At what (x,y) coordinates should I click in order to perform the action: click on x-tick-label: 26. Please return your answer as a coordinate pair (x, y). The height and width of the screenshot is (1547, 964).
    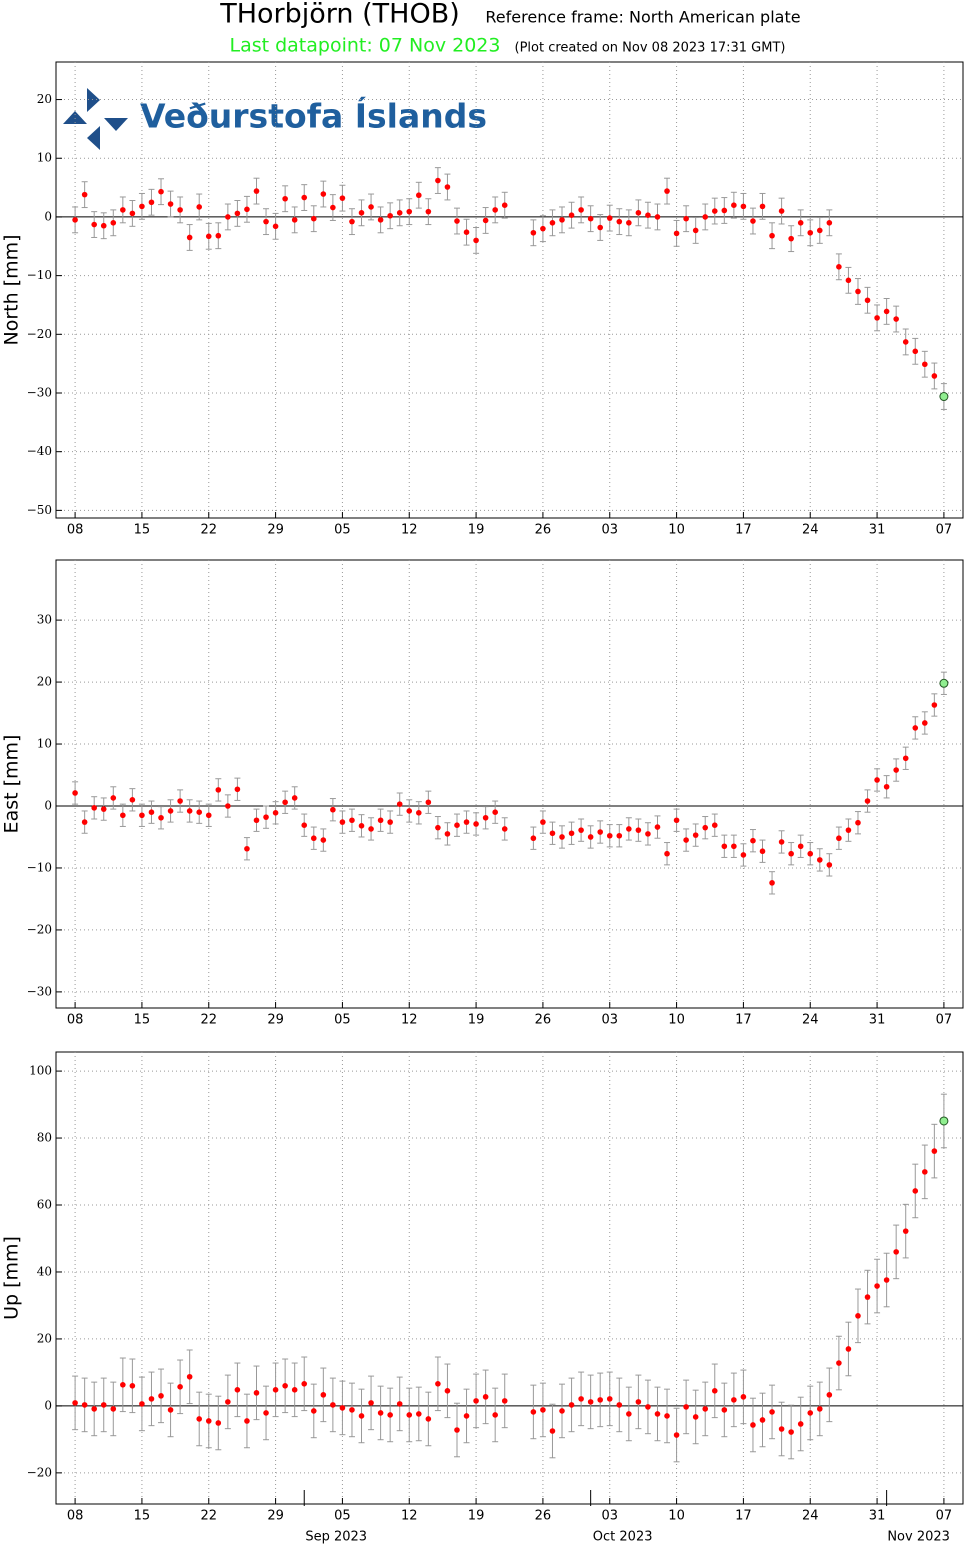
    Looking at the image, I should click on (543, 1020).